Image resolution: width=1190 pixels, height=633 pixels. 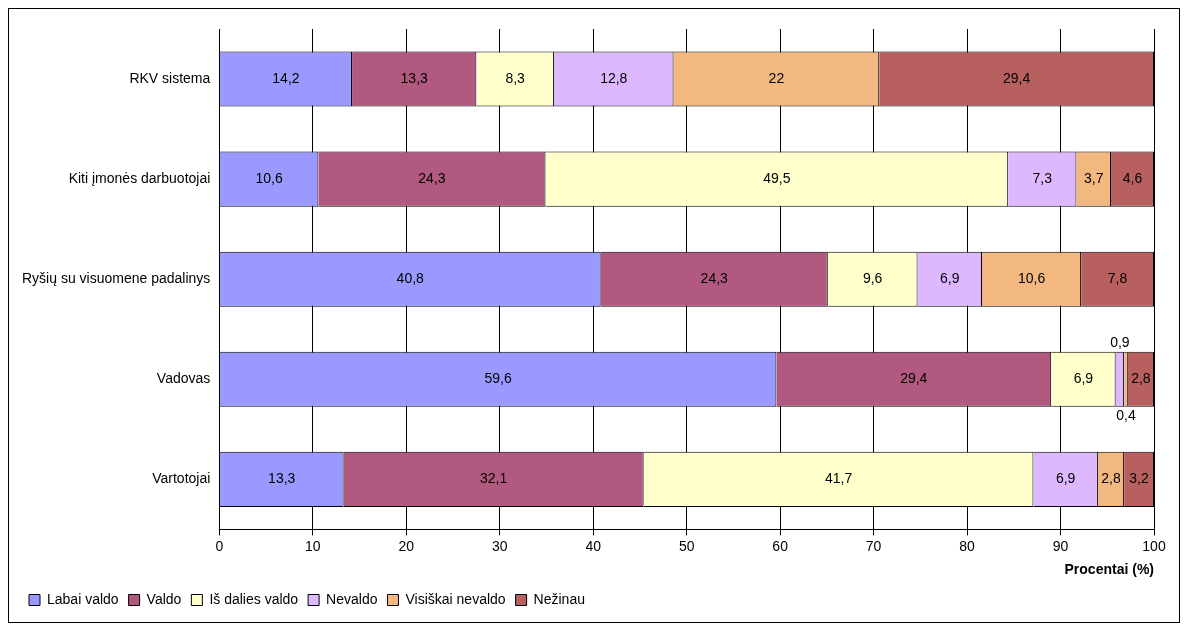 I want to click on x-tick-label: 100, so click(x=1154, y=545).